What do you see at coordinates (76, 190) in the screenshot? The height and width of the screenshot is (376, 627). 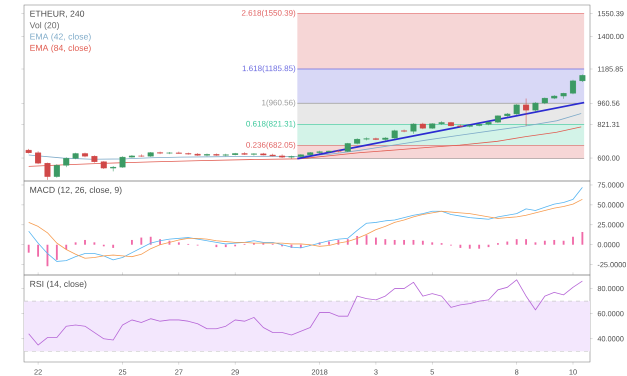 I see `text: MACD (12, 26, close, 9)` at bounding box center [76, 190].